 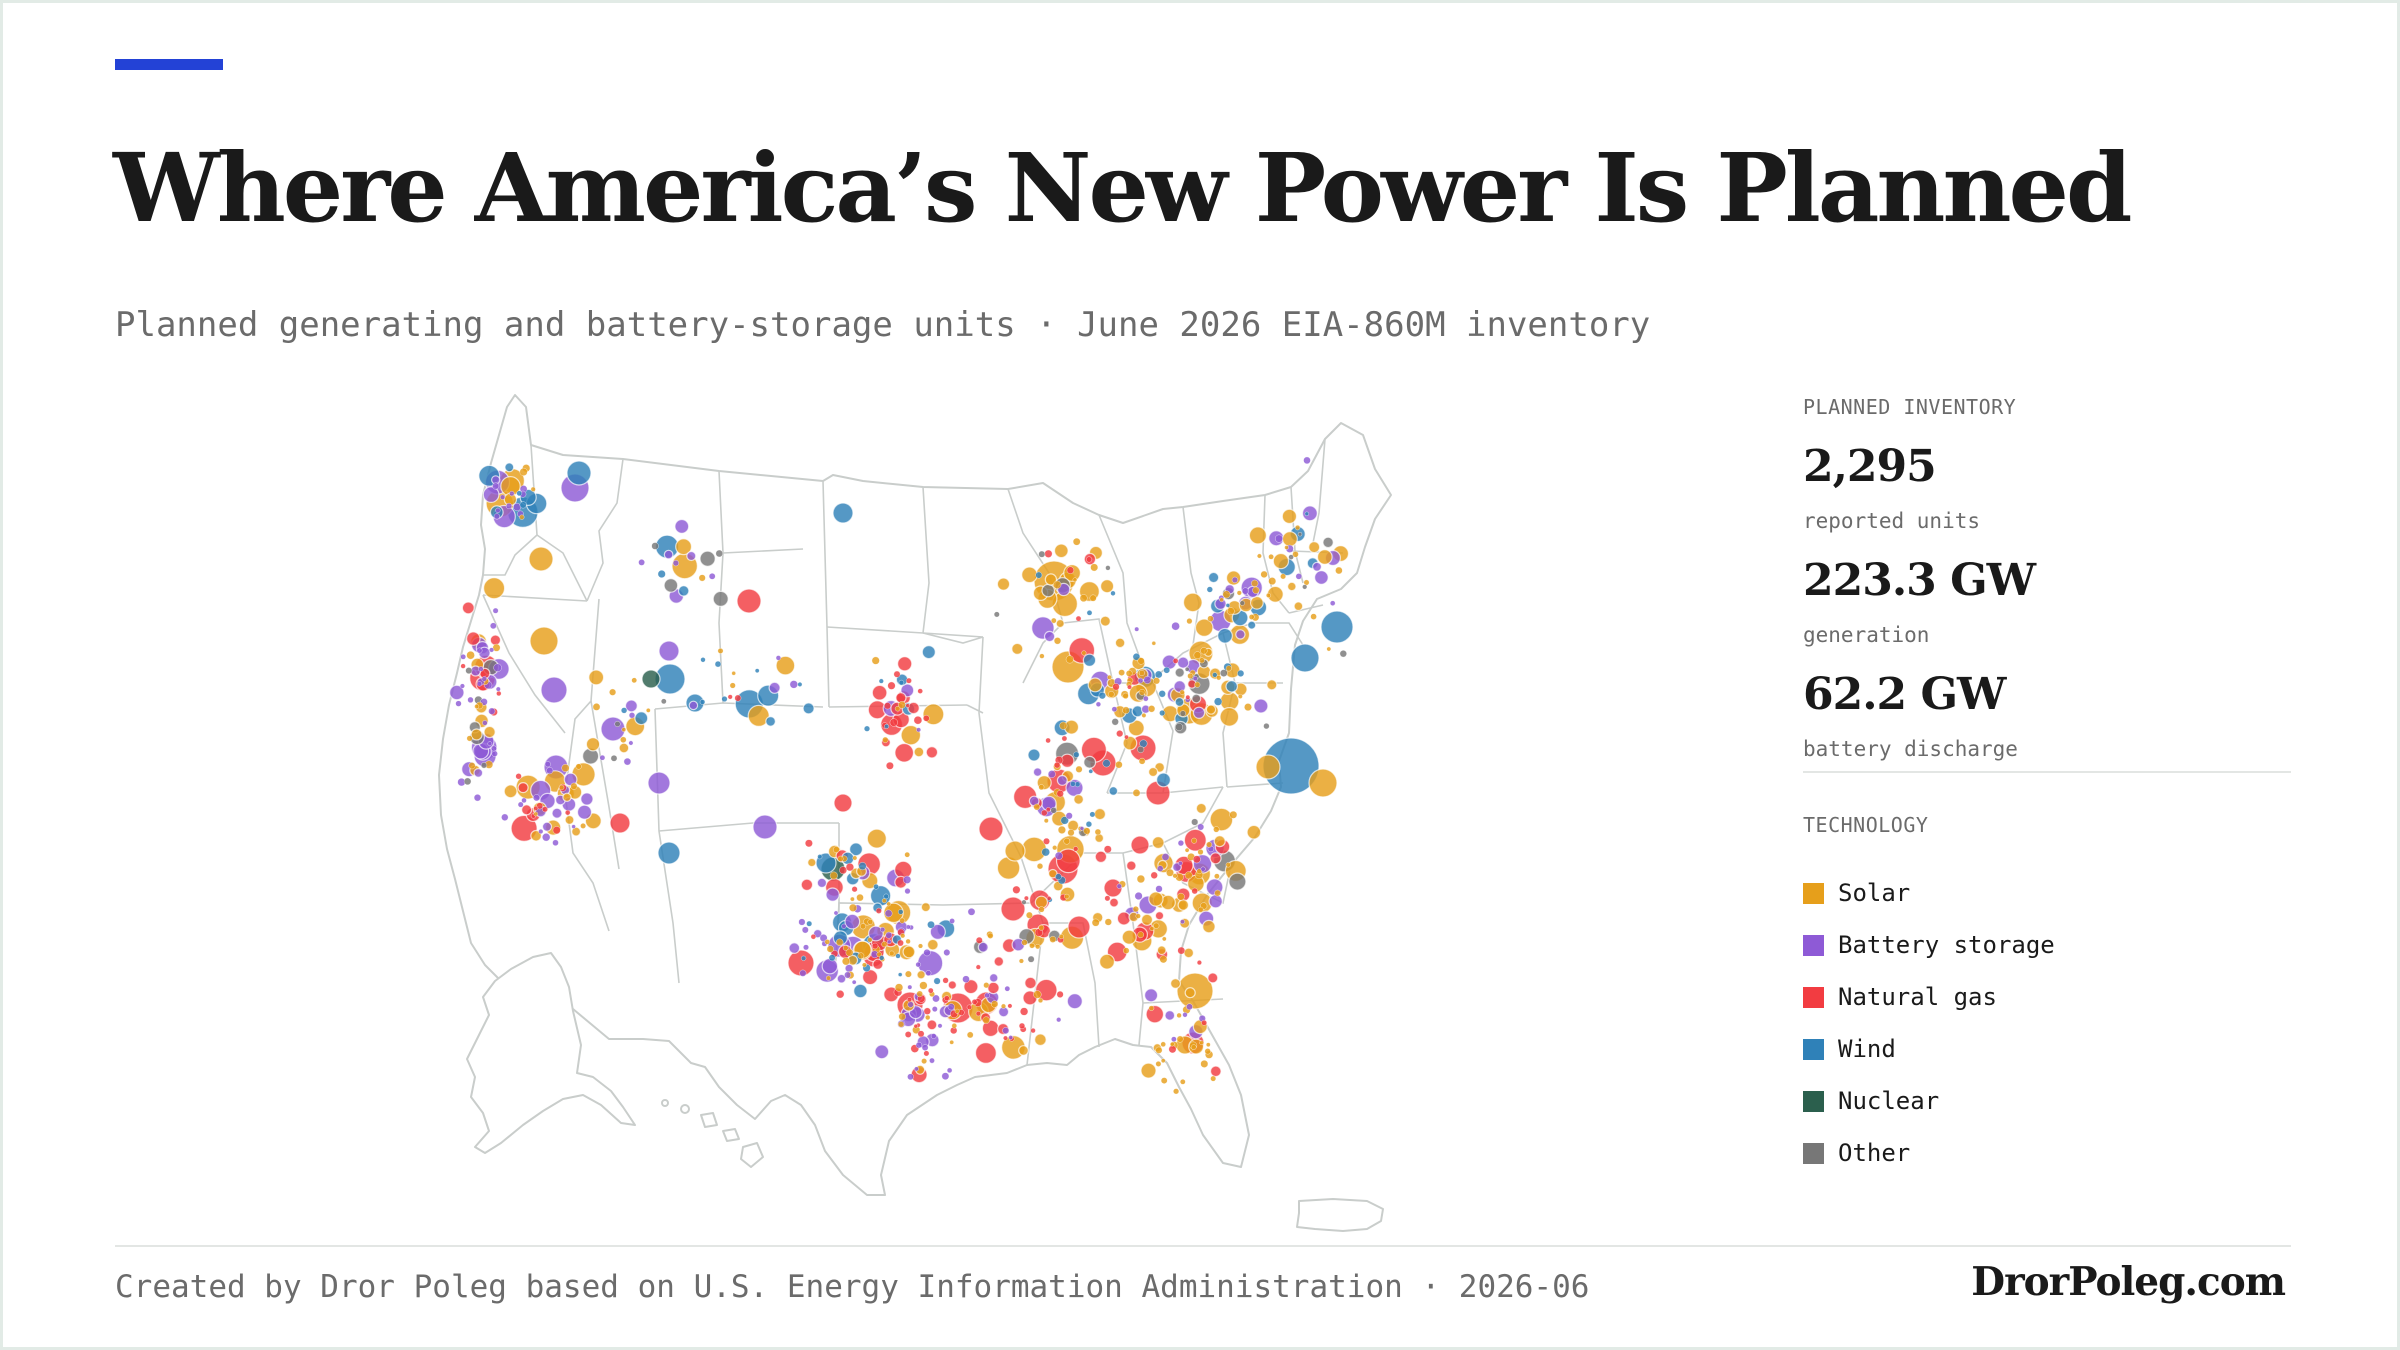 What do you see at coordinates (2047, 893) in the screenshot?
I see `legend-item-solar: Solar` at bounding box center [2047, 893].